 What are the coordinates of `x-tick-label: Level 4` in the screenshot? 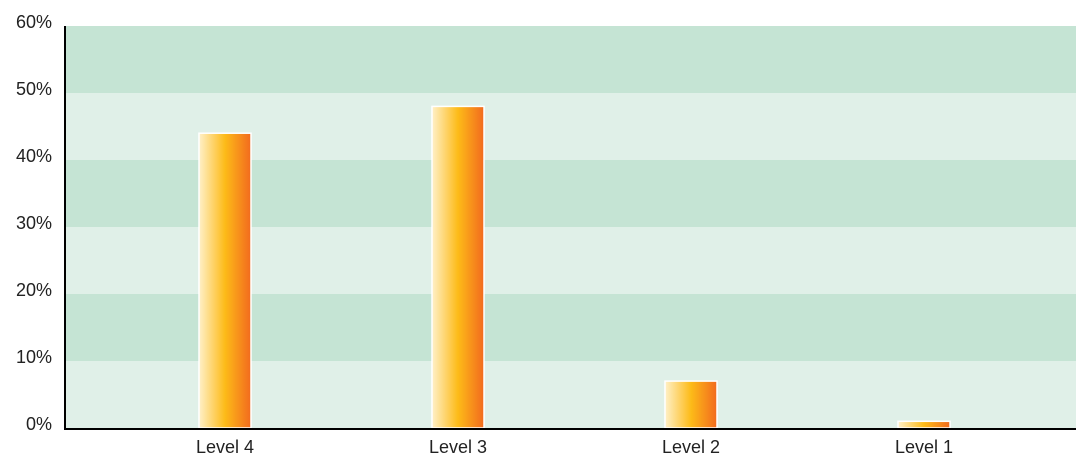 It's located at (225, 447).